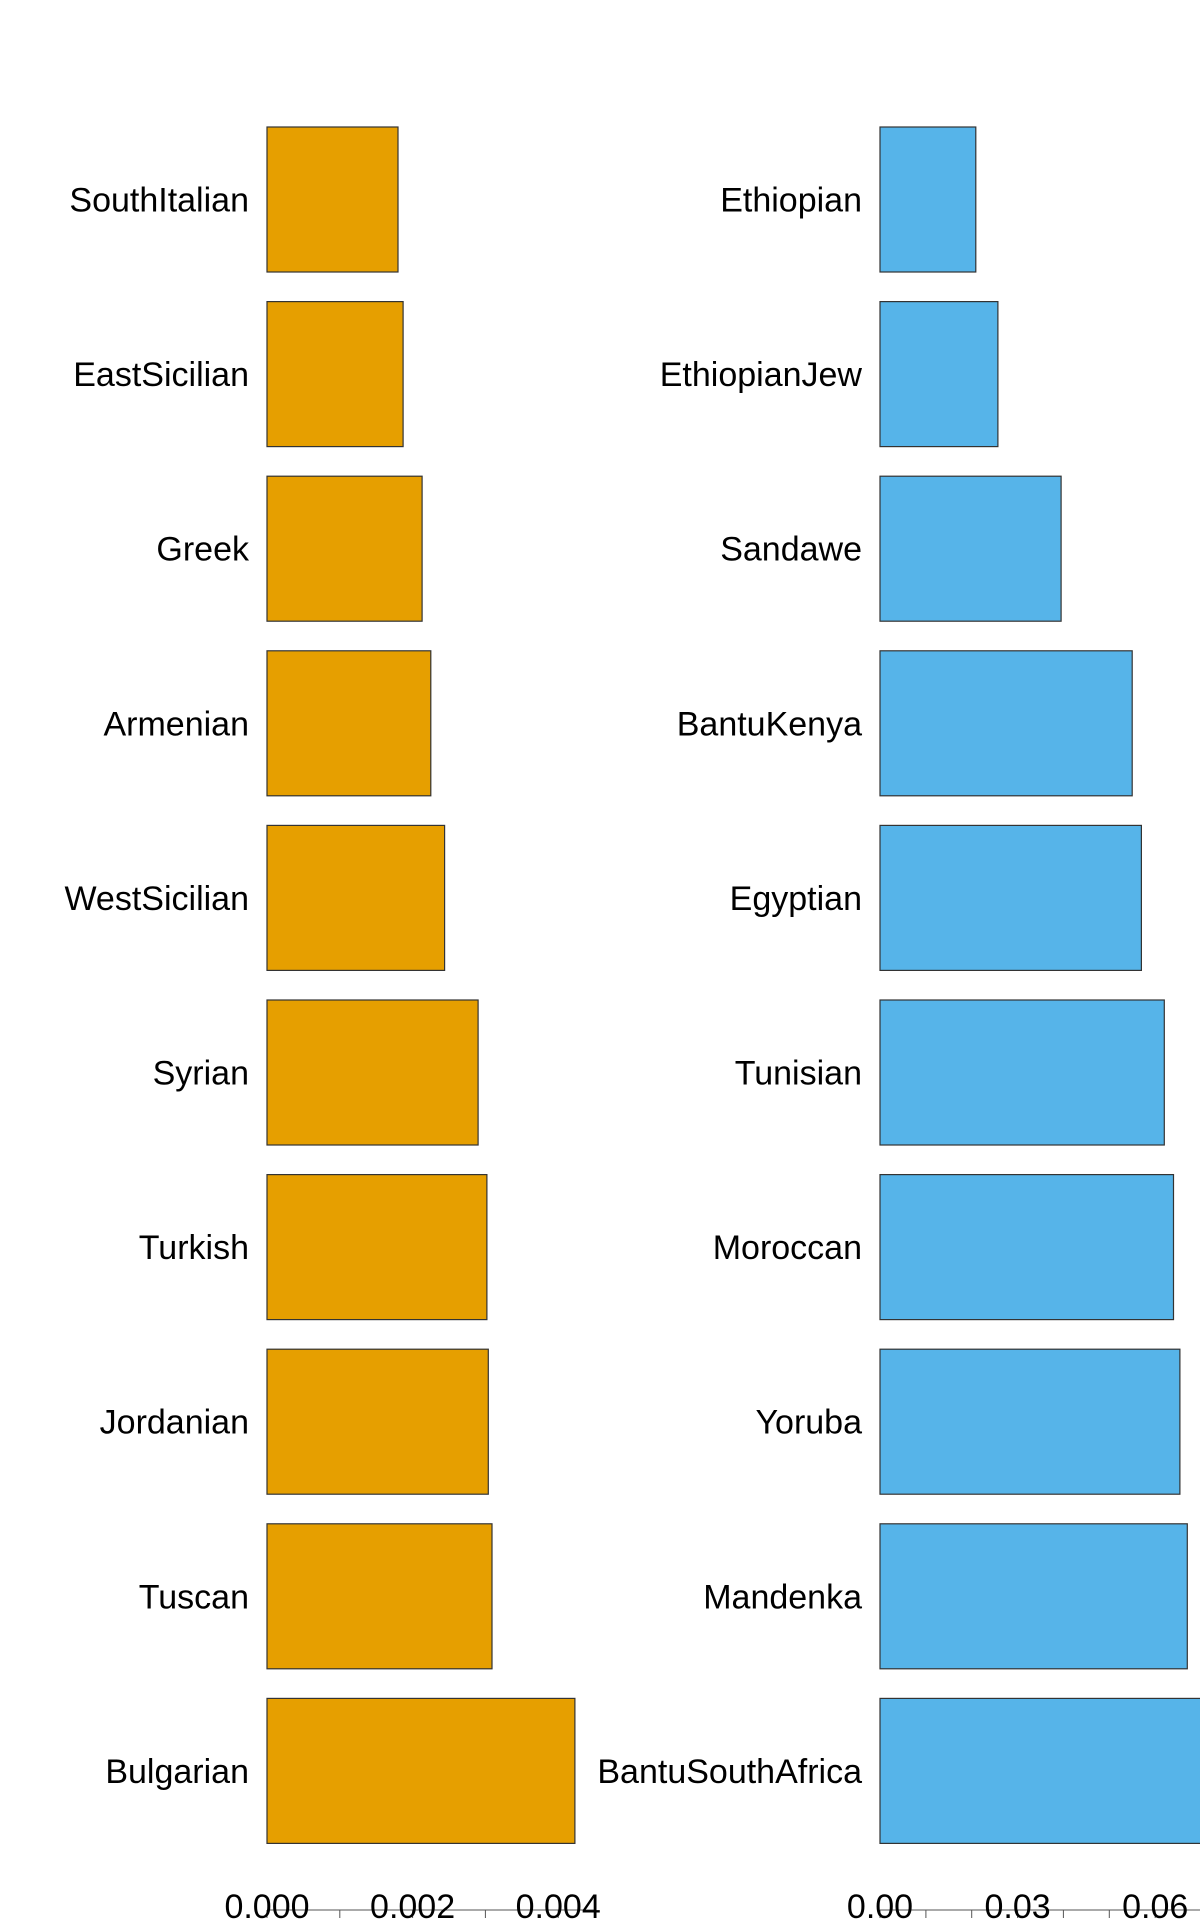 The height and width of the screenshot is (1925, 1200). I want to click on left-category-label: Turkish, so click(194, 1248).